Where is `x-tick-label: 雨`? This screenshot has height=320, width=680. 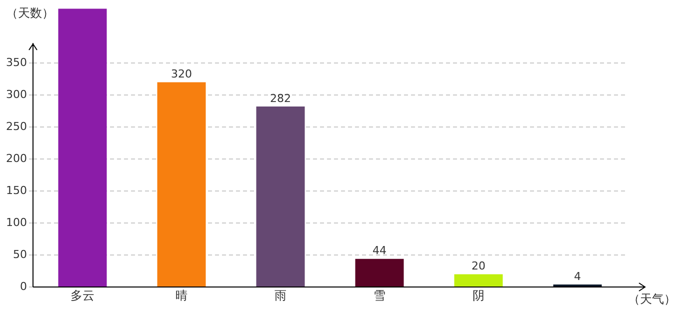
x-tick-label: 雨 is located at coordinates (280, 295).